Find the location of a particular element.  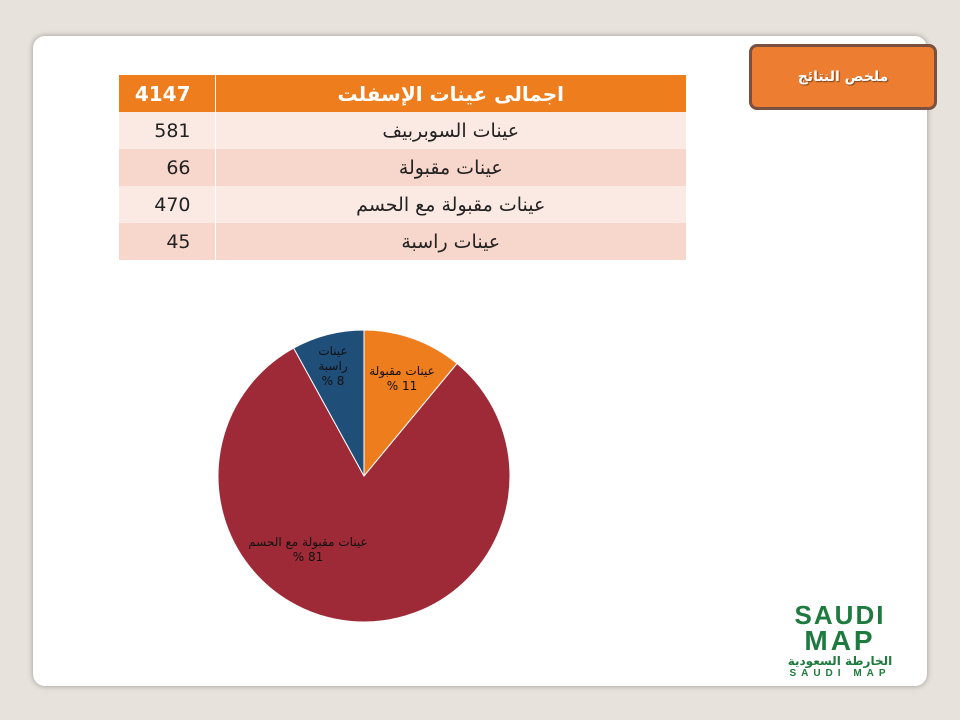

row-value: 66 is located at coordinates (167, 167).